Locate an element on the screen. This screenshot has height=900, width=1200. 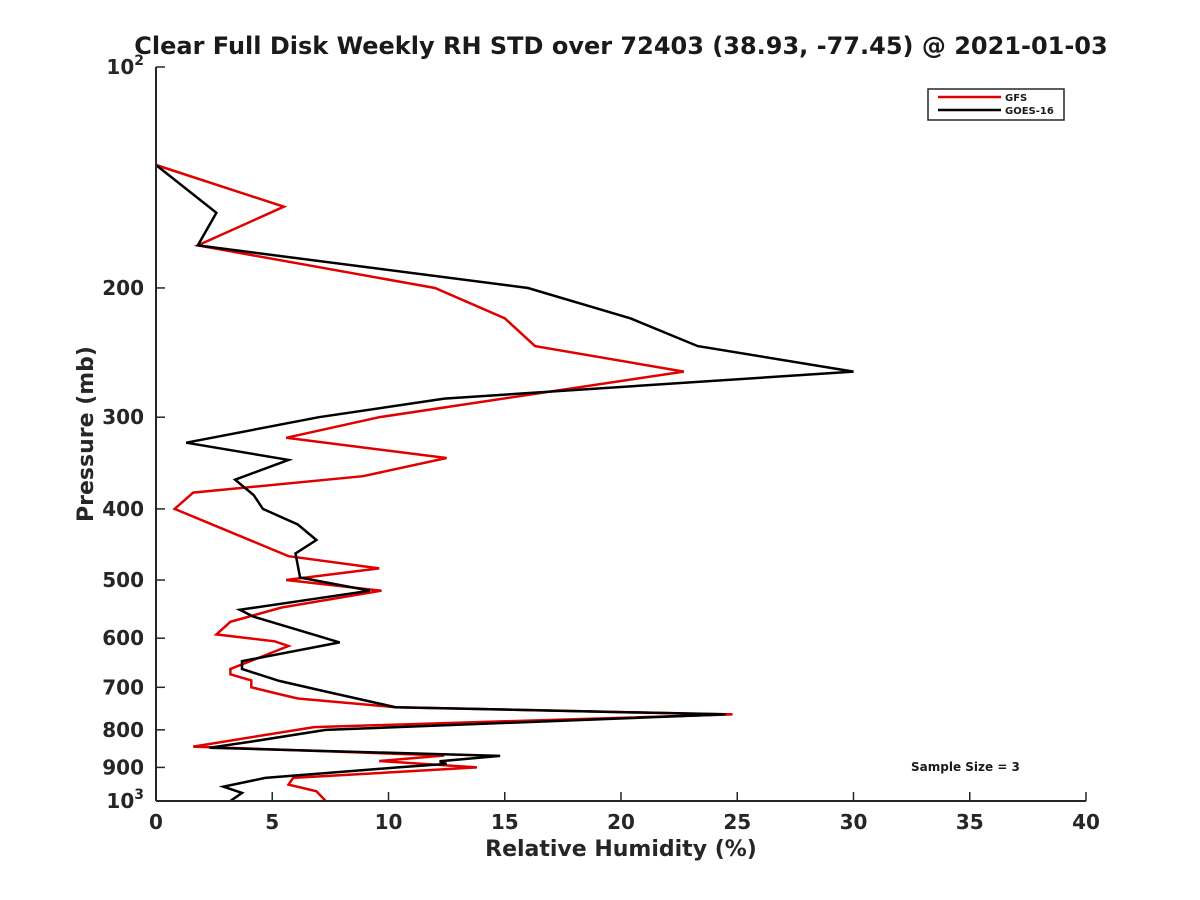
y-tick-label: 500 is located at coordinates (123, 580).